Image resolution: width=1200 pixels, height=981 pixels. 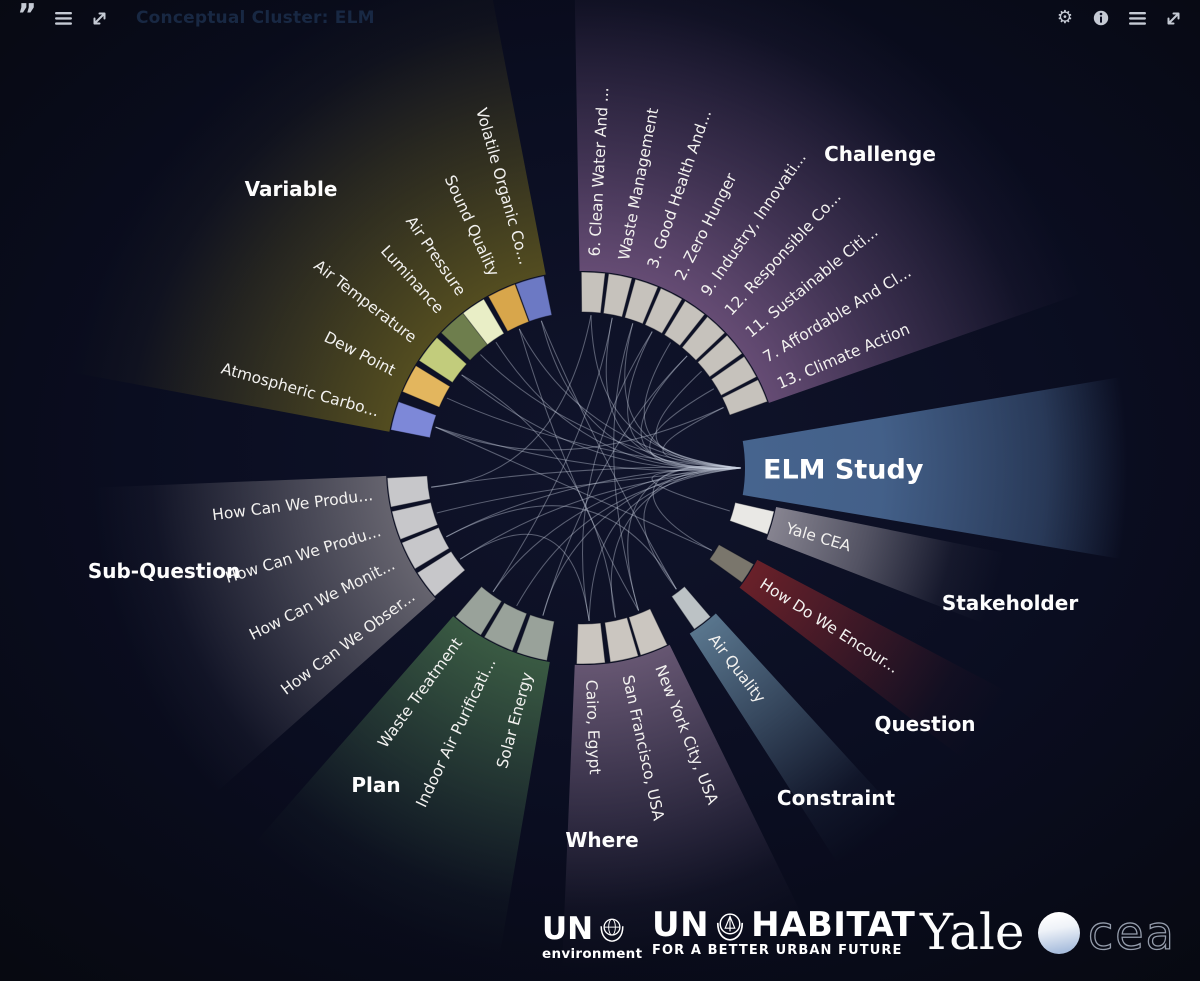 What do you see at coordinates (592, 954) in the screenshot?
I see `un-environment-sub: environment` at bounding box center [592, 954].